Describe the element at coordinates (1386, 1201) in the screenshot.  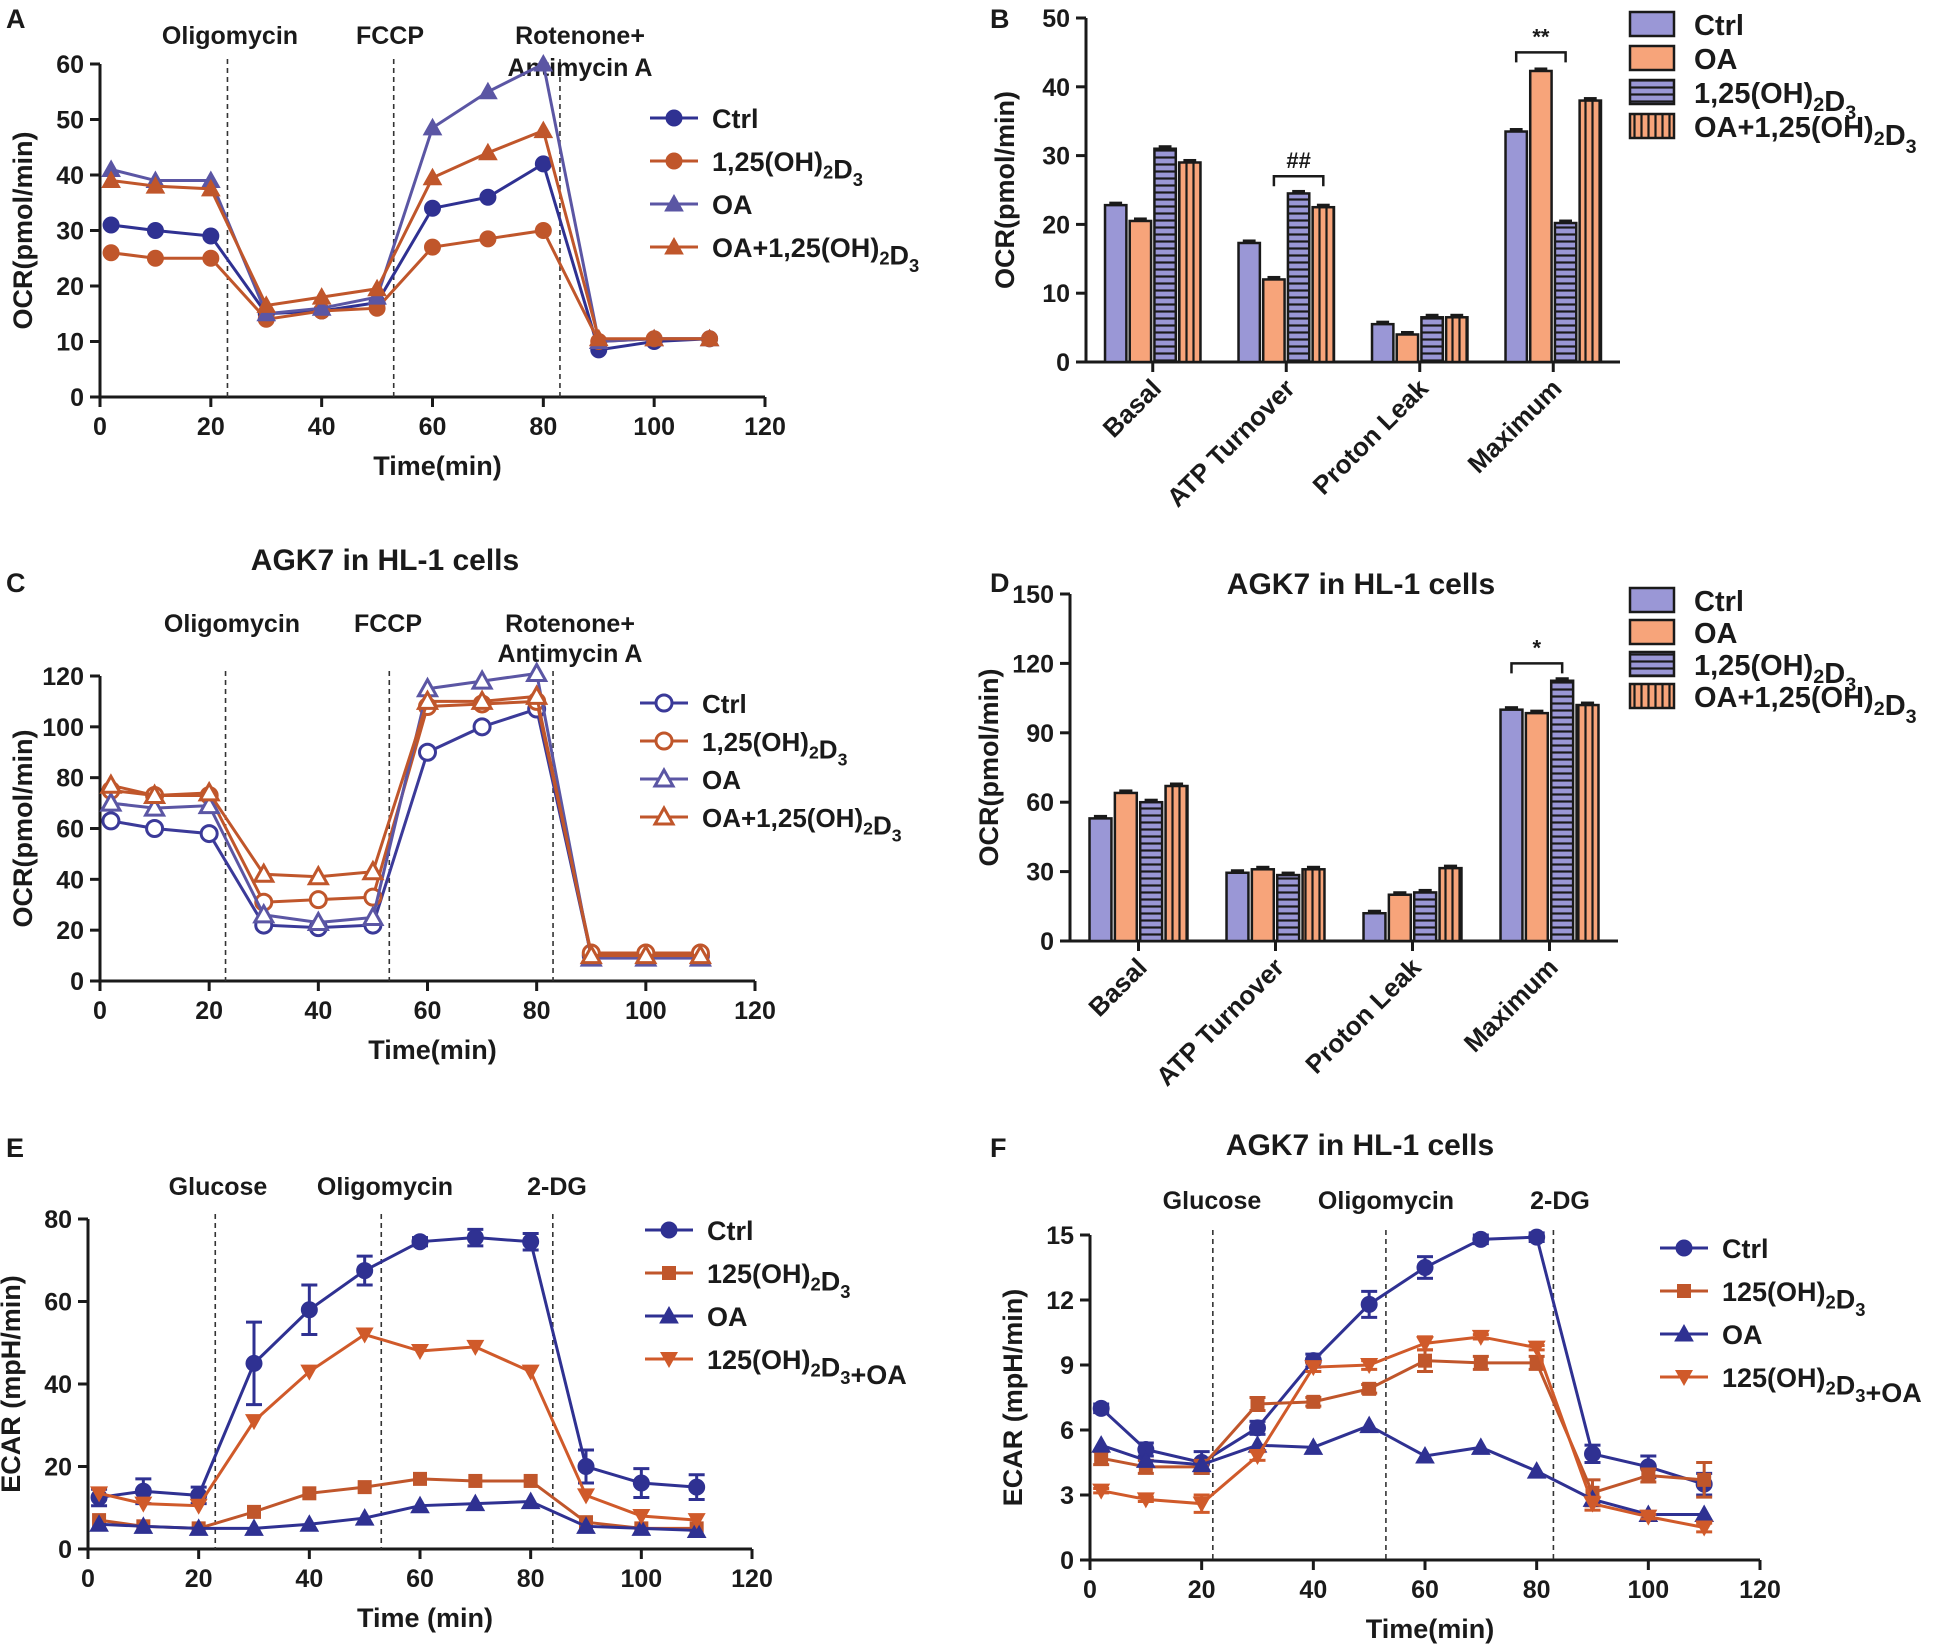
I see `injection-label-F: Oligomycin` at that location.